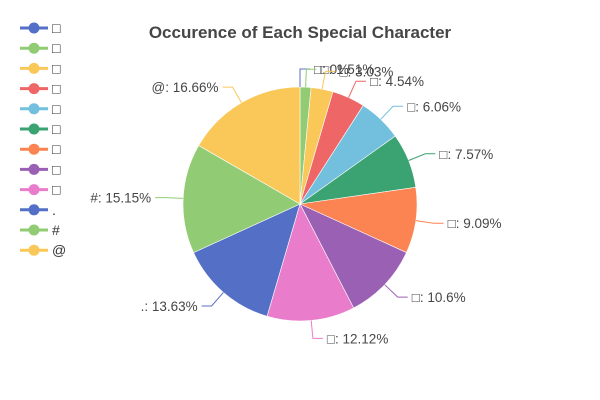 The image size is (600, 400). I want to click on legend-item: ., so click(38, 210).